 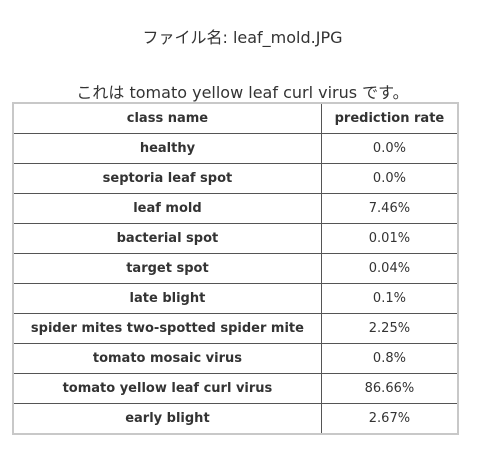 I want to click on class-name-cell: late blight, so click(x=167, y=298).